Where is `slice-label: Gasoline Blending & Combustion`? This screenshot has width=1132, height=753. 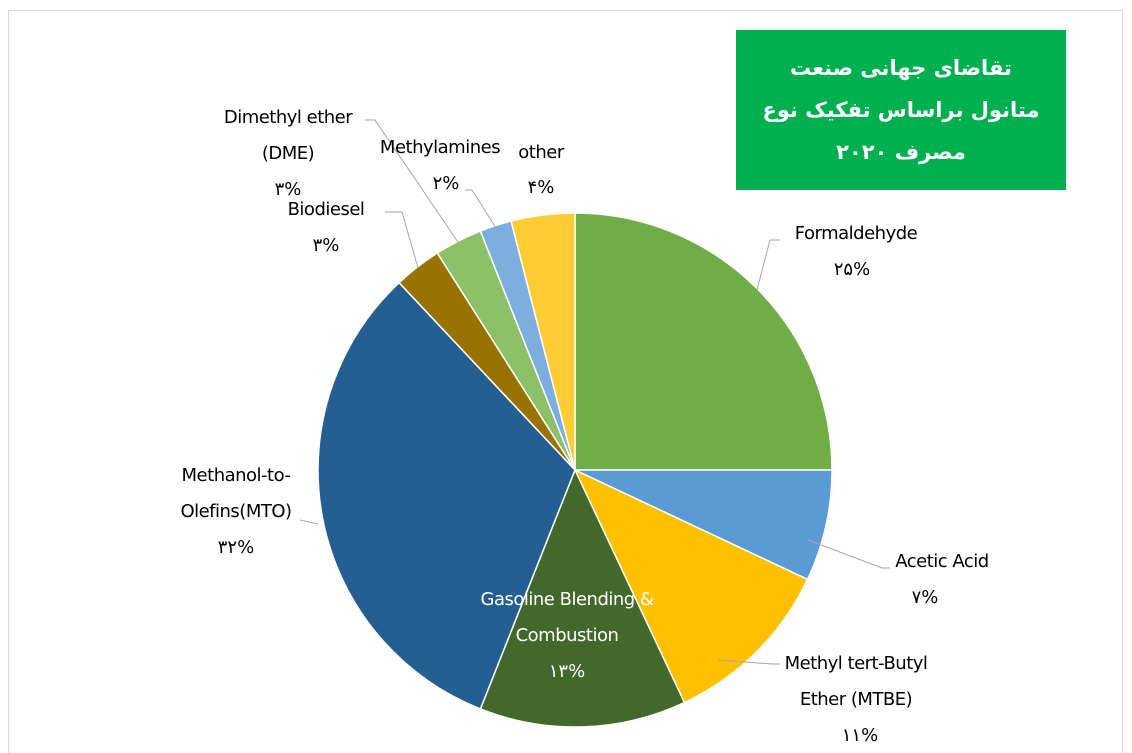 slice-label: Gasoline Blending & Combustion is located at coordinates (567, 617).